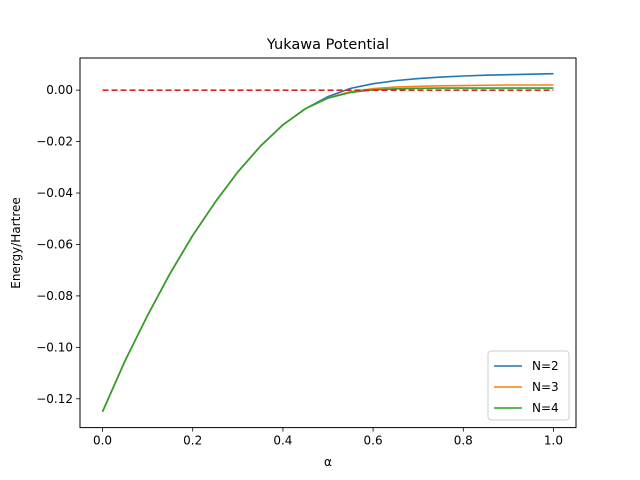 Image resolution: width=640 pixels, height=480 pixels. I want to click on legend: N=2 N=3 N=4, so click(528, 385).